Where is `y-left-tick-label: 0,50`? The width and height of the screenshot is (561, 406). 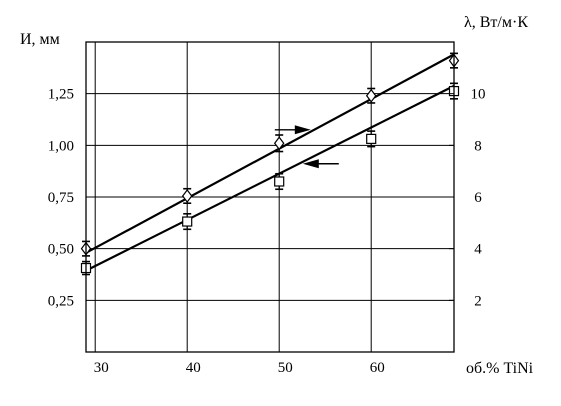 y-left-tick-label: 0,50 is located at coordinates (61, 250).